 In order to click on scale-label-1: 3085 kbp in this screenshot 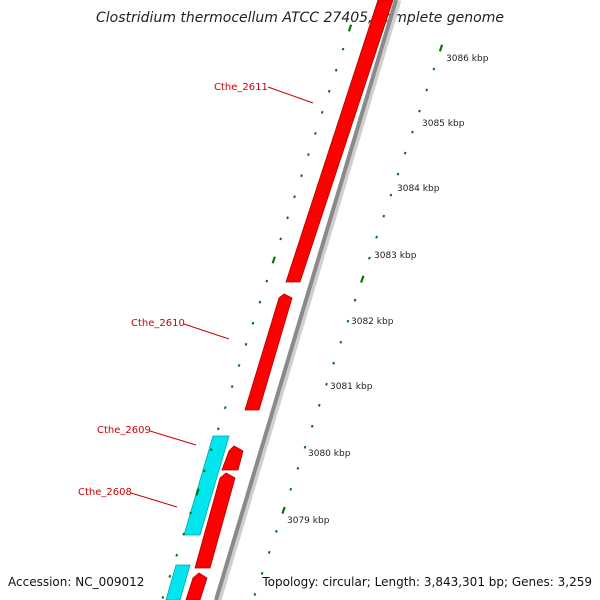, I will do `click(443, 124)`.